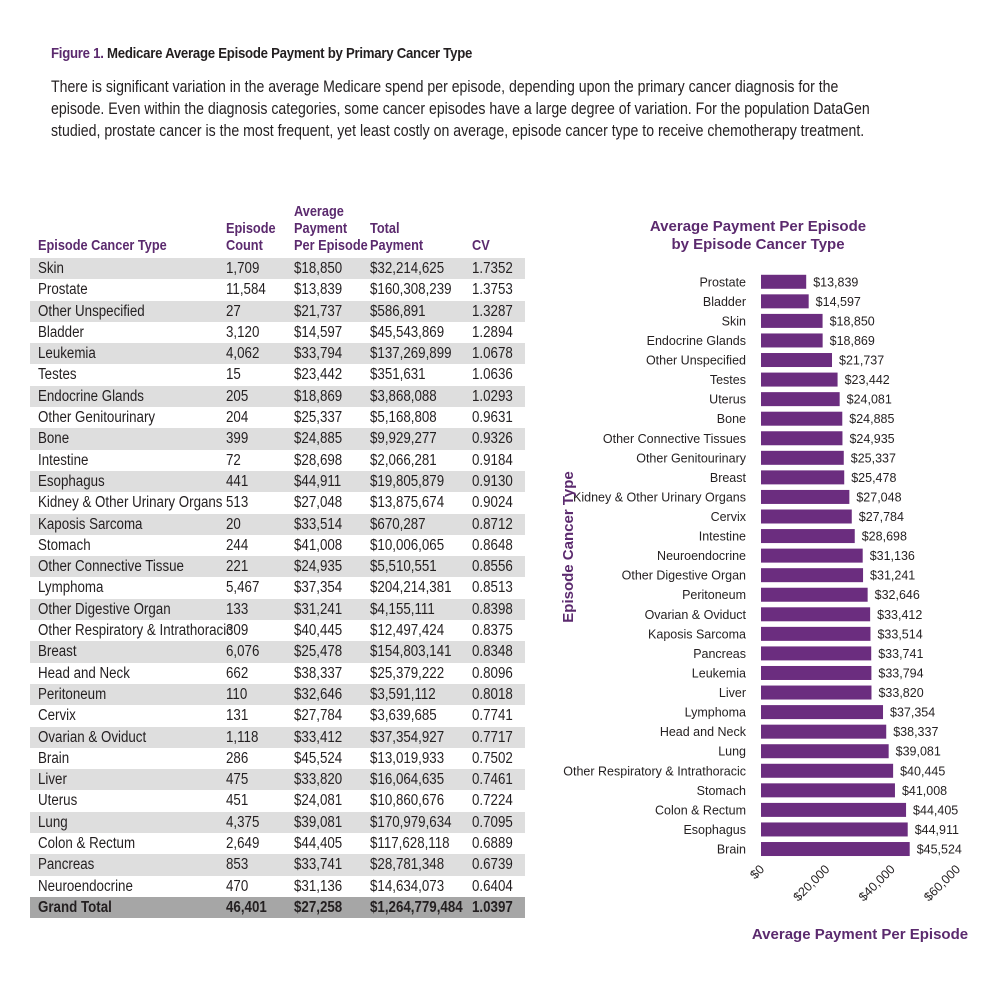  Describe the element at coordinates (492, 737) in the screenshot. I see `cell-cv: 0.7717` at that location.